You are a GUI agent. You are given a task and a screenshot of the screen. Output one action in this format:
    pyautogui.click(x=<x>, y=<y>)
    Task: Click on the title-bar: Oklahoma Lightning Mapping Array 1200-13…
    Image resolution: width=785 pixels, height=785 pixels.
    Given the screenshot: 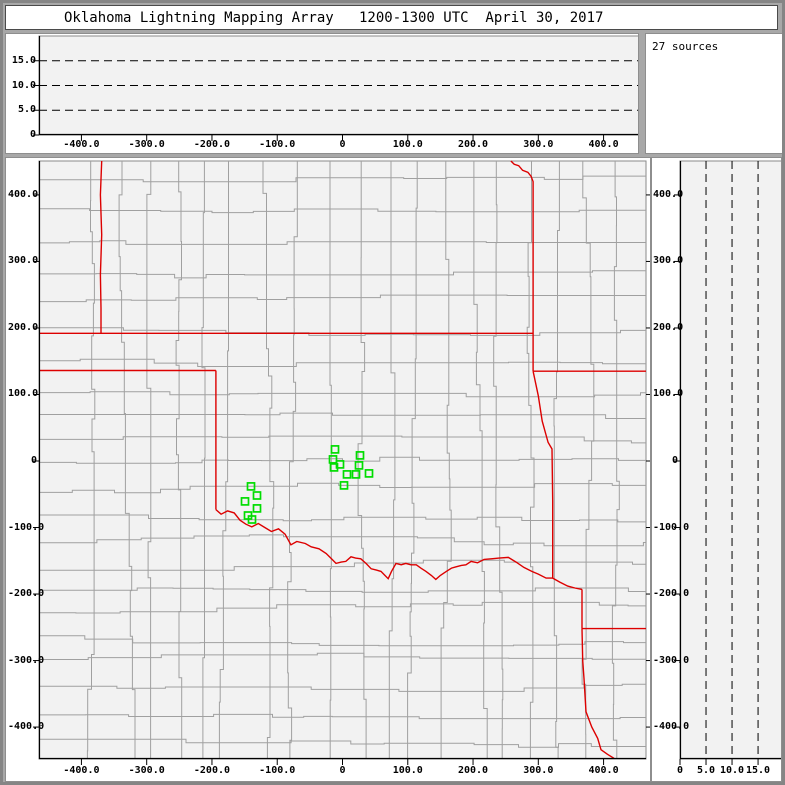 What is the action you would take?
    pyautogui.click(x=391, y=17)
    